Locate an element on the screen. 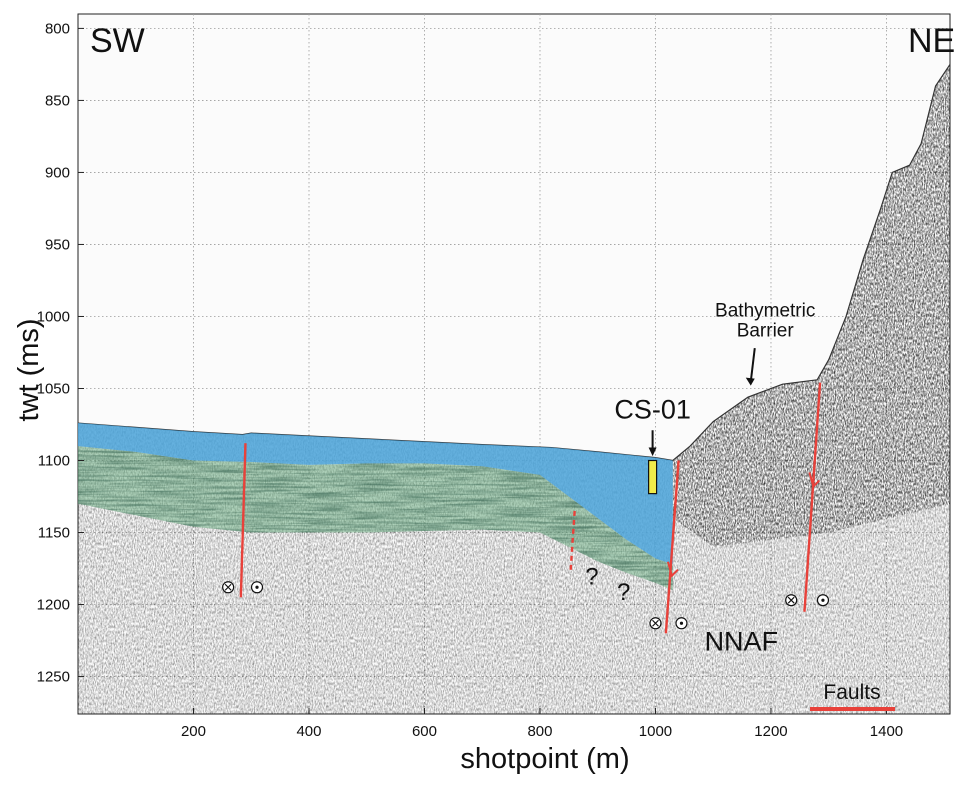 The height and width of the screenshot is (785, 968). sw-label: SW is located at coordinates (117, 41).